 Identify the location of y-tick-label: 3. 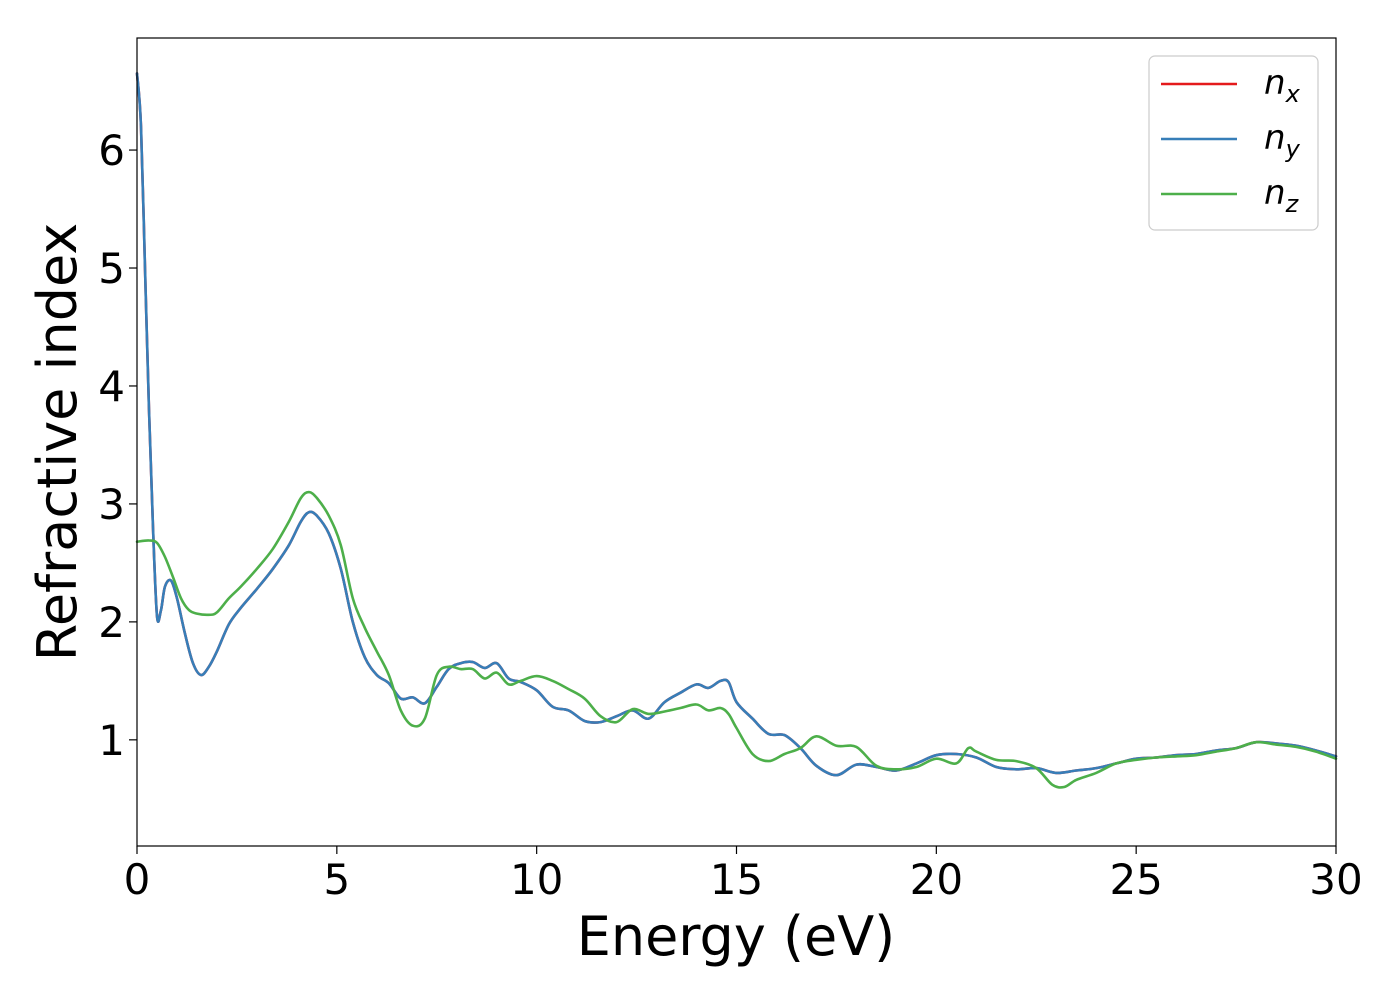
(111, 504).